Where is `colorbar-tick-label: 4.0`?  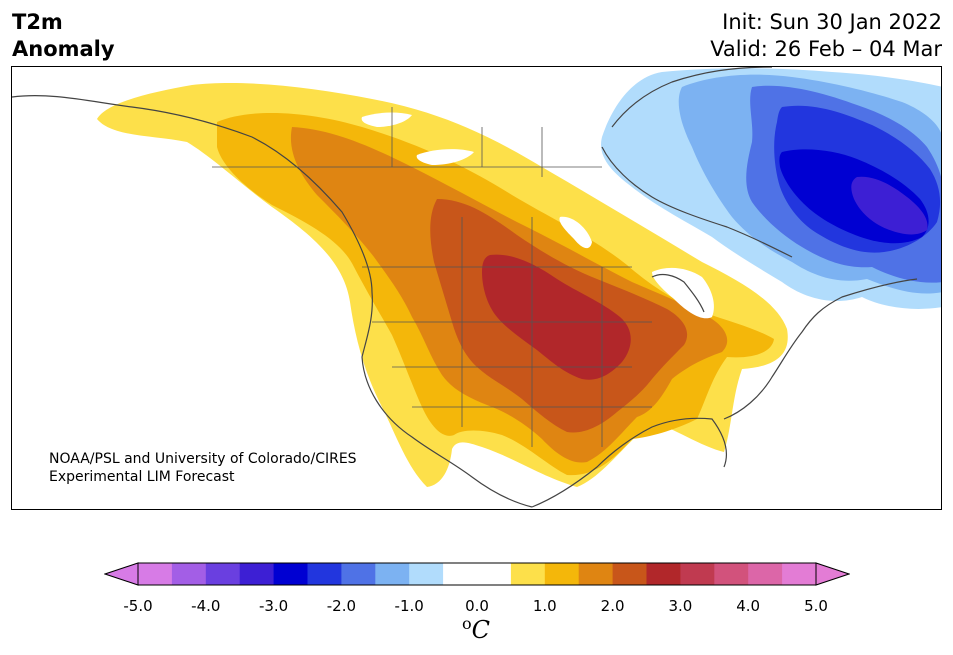
colorbar-tick-label: 4.0 is located at coordinates (748, 606).